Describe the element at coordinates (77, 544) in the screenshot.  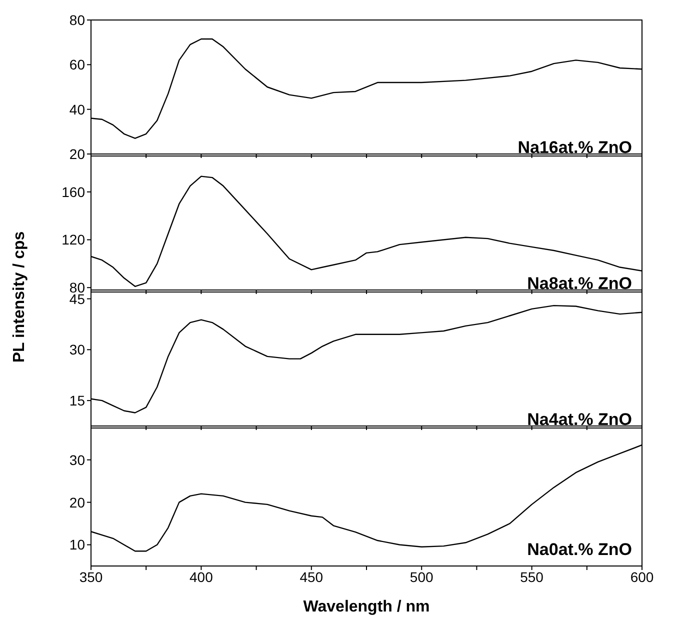
I see `y-tick-label: 10` at that location.